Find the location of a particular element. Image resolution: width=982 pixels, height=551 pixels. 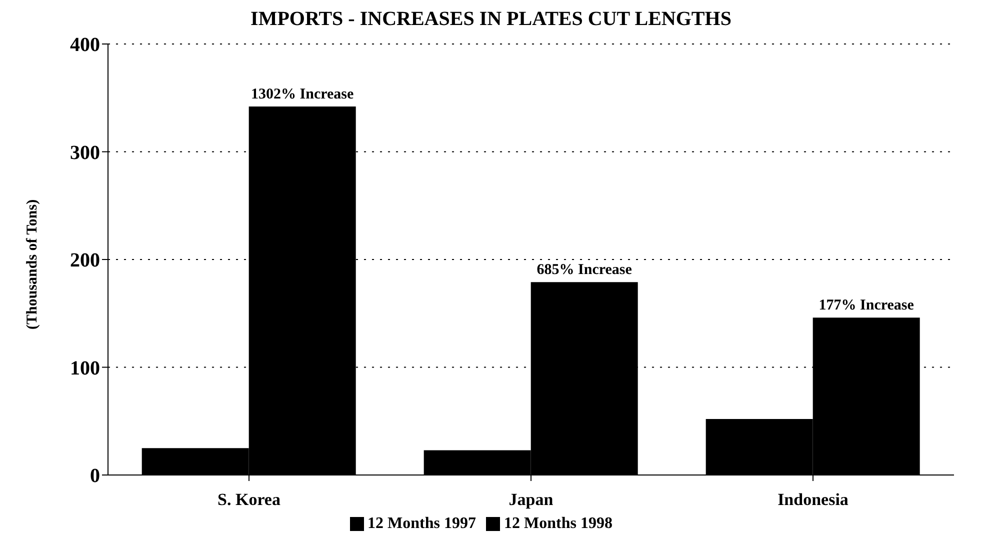

x-tick-label: Indonesia is located at coordinates (813, 500).